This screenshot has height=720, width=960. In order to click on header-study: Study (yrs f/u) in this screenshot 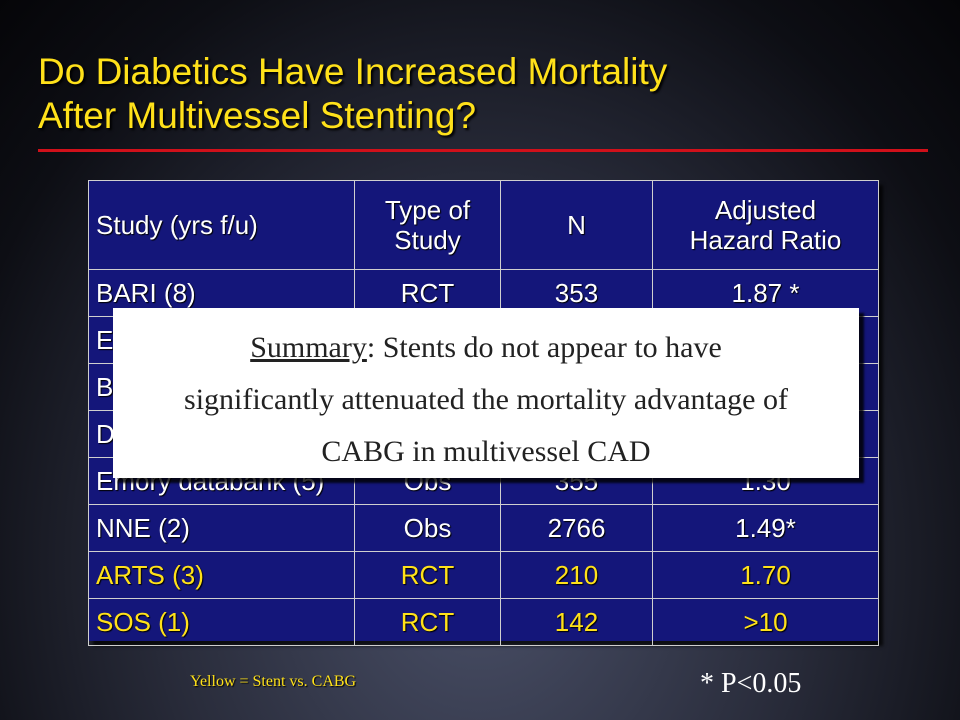, I will do `click(221, 225)`.